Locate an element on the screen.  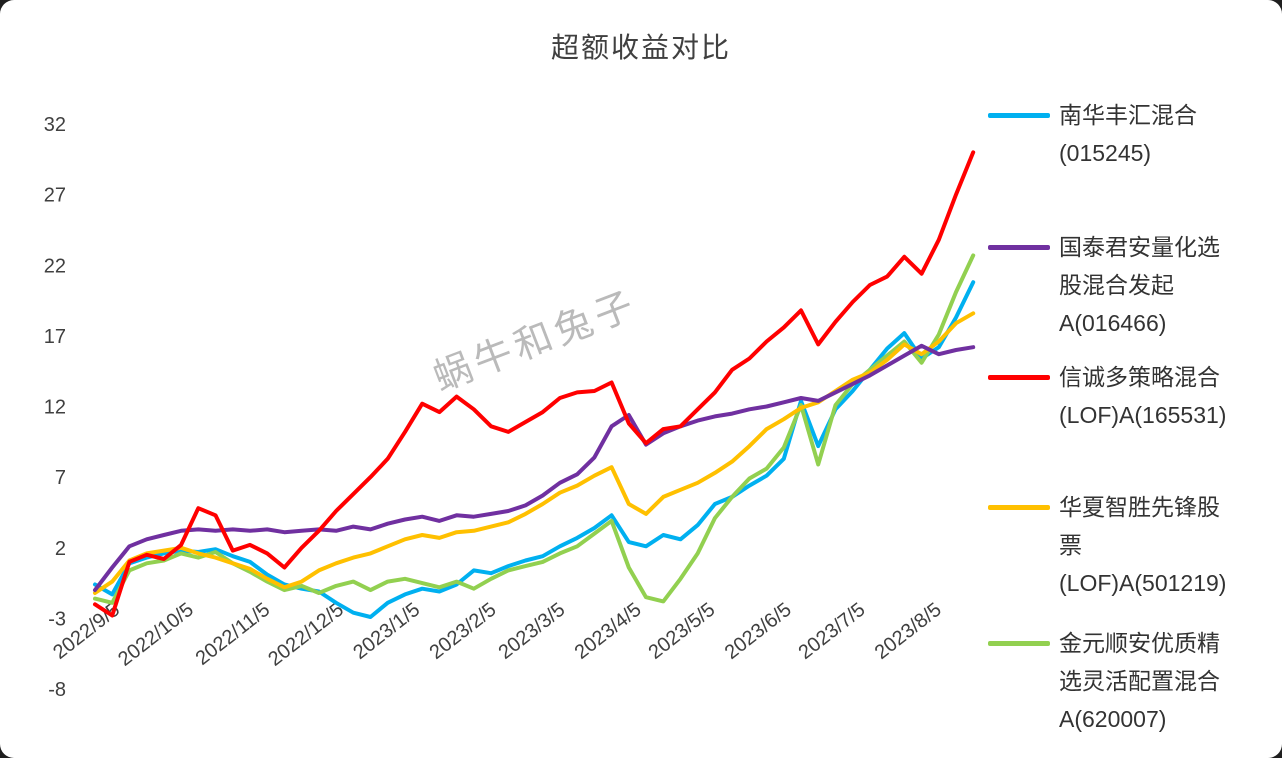
legend-item-huaxia-zhisheng: 华夏智胜先锋股 票 (LOF)A(501219) is located at coordinates (1107, 545).